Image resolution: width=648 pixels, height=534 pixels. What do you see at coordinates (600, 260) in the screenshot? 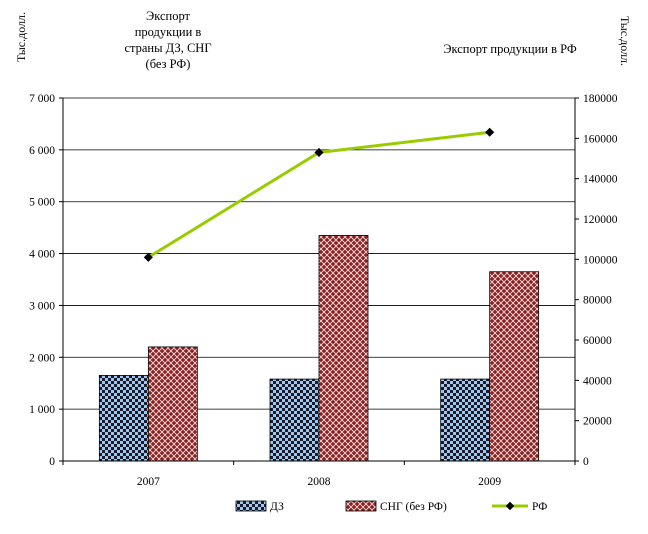
I see `y-tick-label-right: 100000` at bounding box center [600, 260].